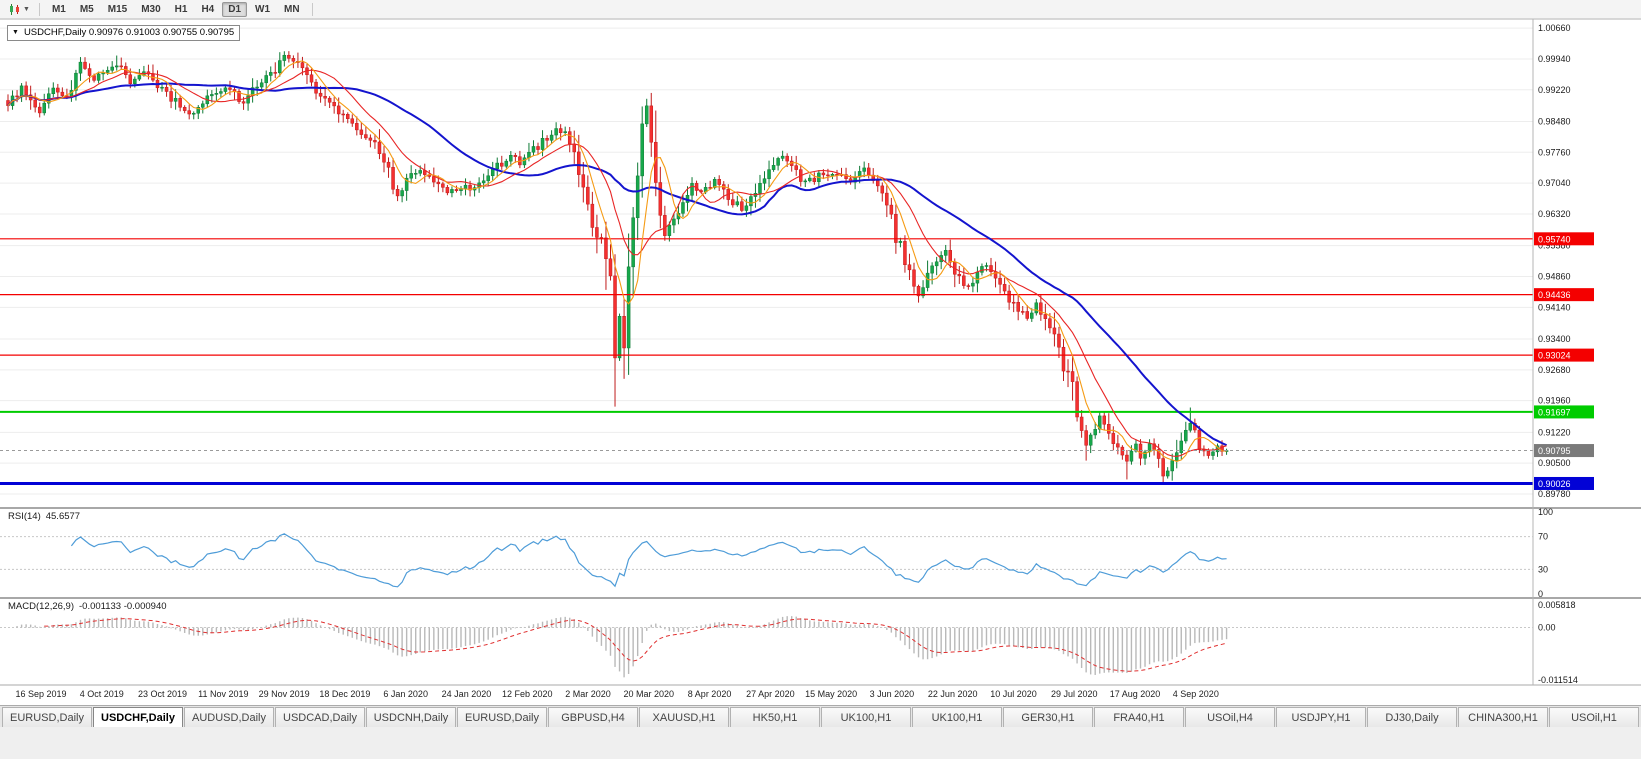  What do you see at coordinates (1554, 451) in the screenshot?
I see `svg-text: 0.90795` at bounding box center [1554, 451].